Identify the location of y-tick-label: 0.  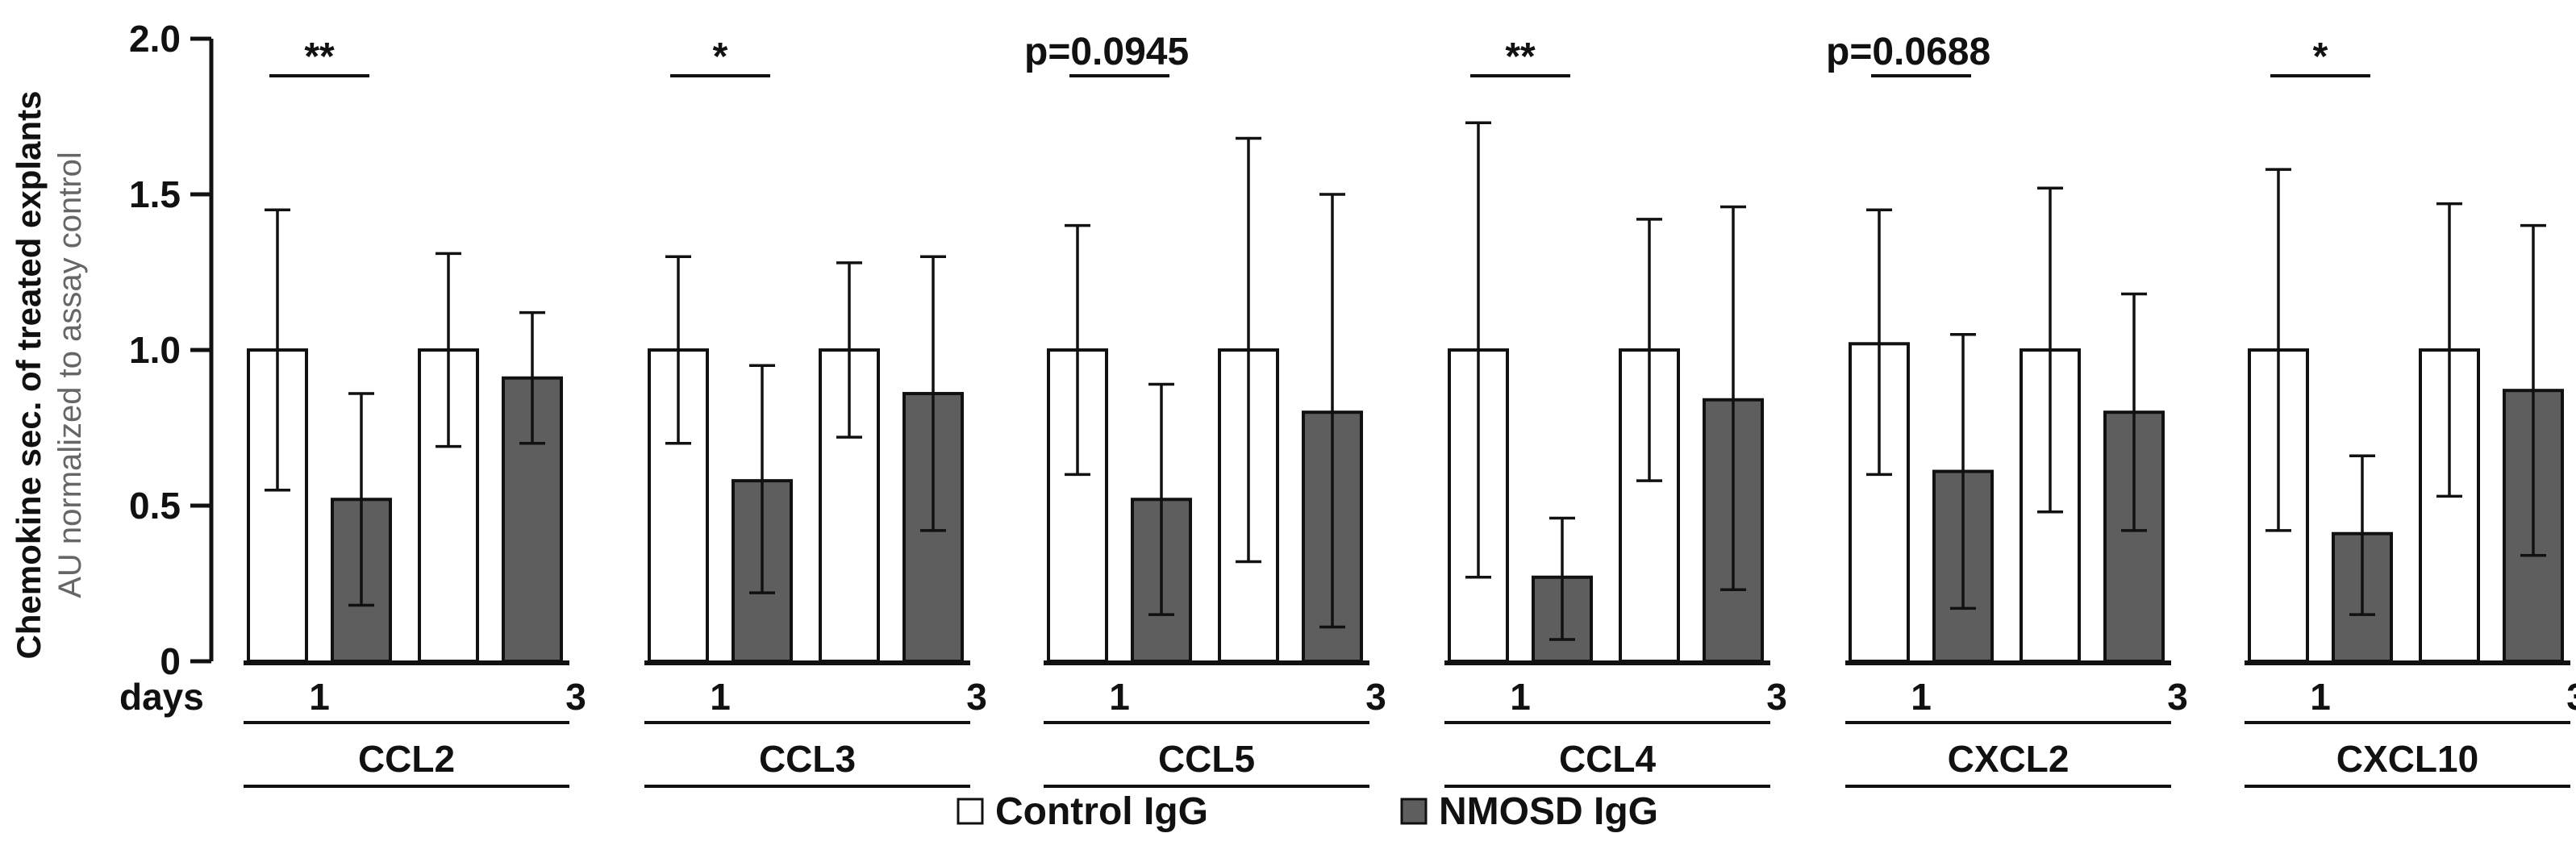
(170, 661).